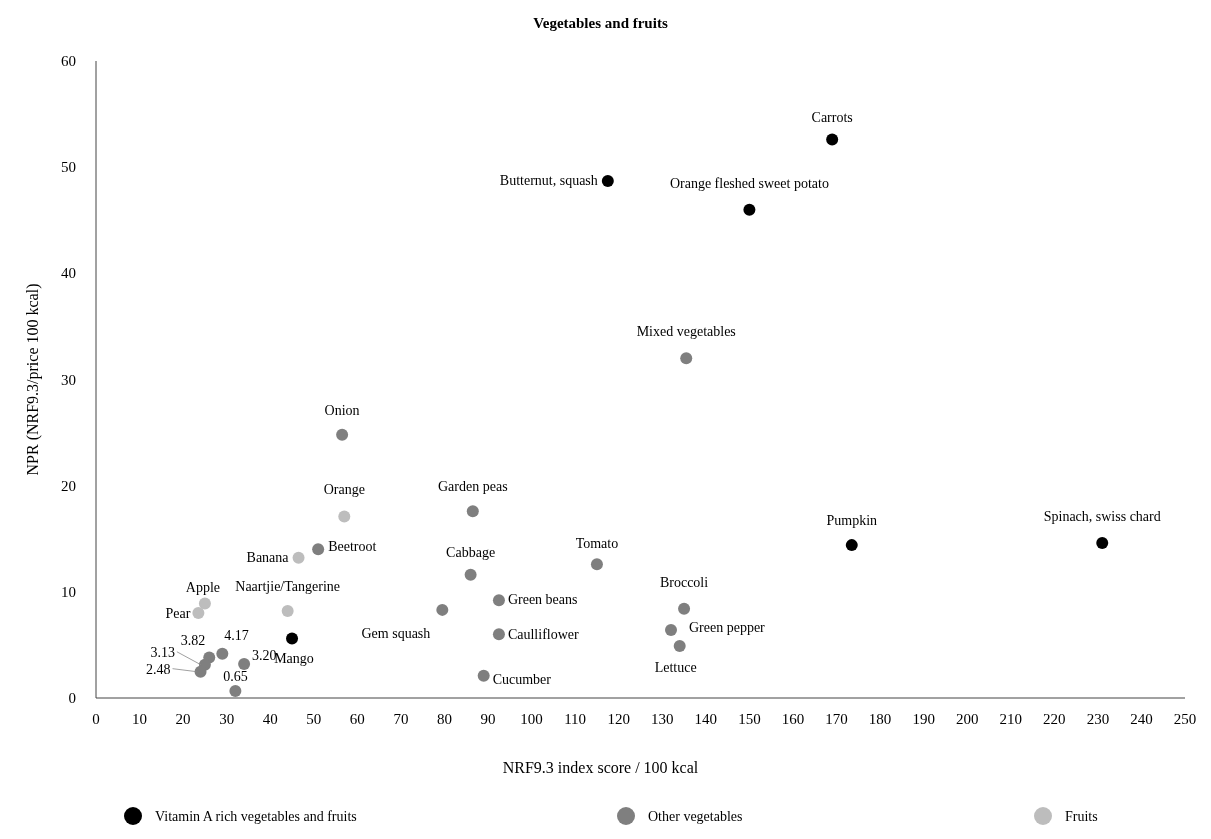 Image resolution: width=1211 pixels, height=839 pixels. What do you see at coordinates (268, 557) in the screenshot?
I see `annotation: Banana` at bounding box center [268, 557].